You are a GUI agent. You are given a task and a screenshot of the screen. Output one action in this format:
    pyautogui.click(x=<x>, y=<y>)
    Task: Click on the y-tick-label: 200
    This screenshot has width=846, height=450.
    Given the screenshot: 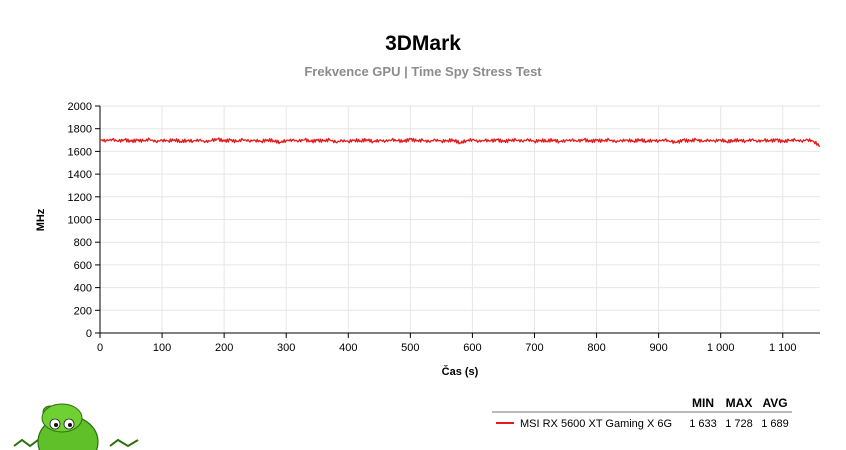 What is the action you would take?
    pyautogui.click(x=83, y=311)
    